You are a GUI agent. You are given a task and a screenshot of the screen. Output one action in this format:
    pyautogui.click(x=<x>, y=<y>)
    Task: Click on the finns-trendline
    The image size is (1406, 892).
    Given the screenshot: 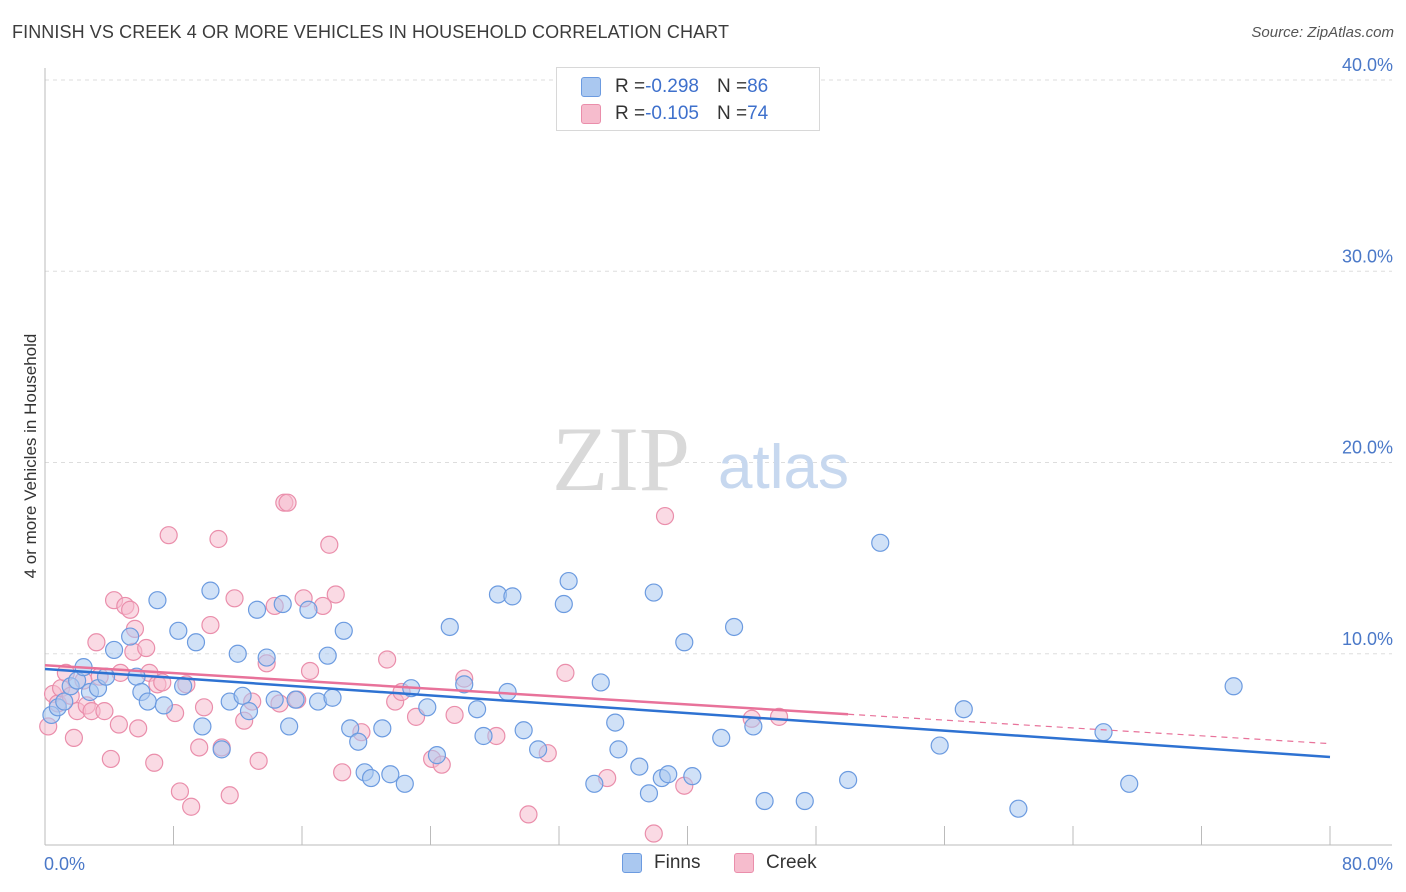 What is the action you would take?
    pyautogui.click(x=687, y=713)
    